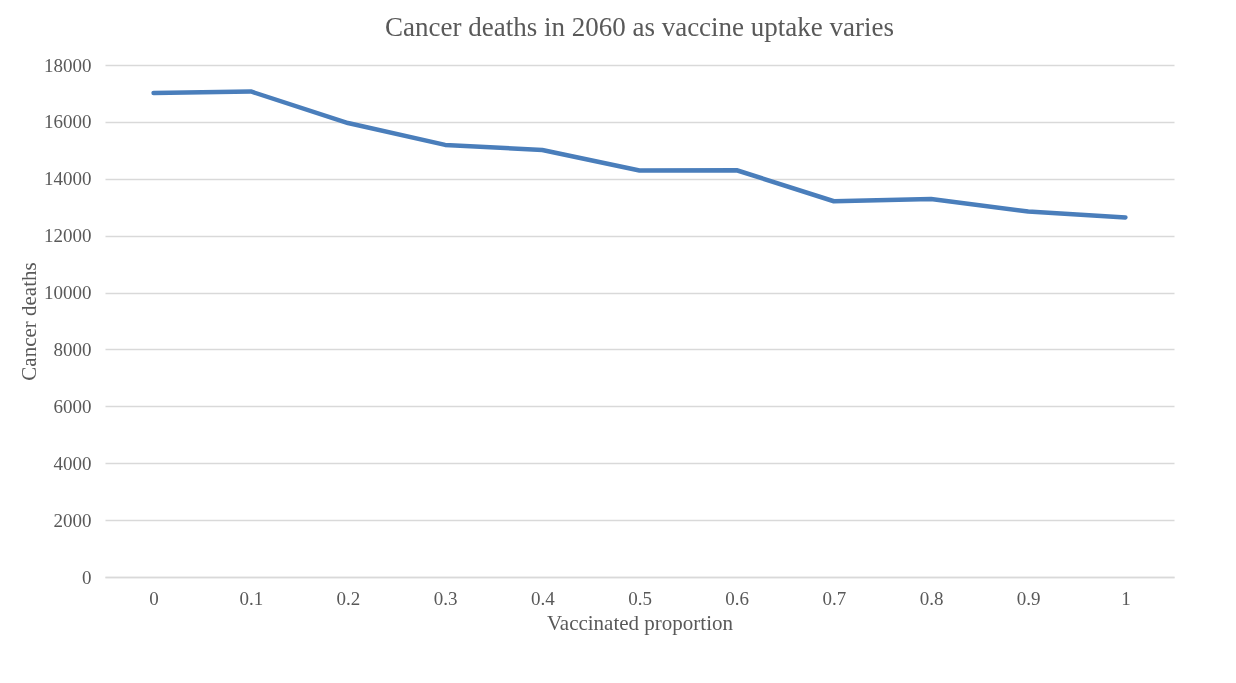 The image size is (1236, 683). Describe the element at coordinates (543, 598) in the screenshot. I see `x-tick-label: 0.4` at that location.